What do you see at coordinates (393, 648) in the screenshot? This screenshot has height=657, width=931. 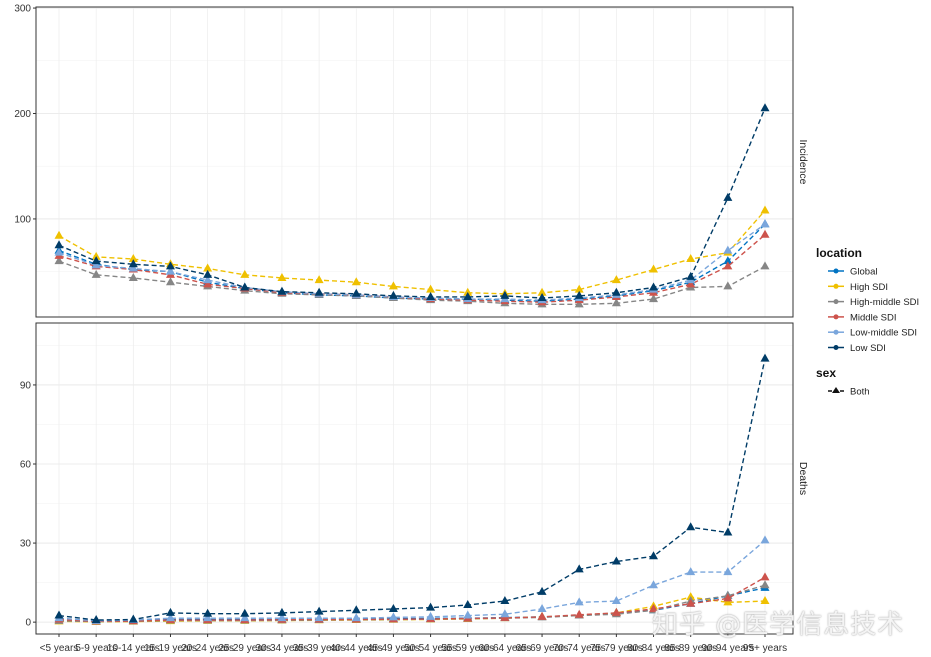 I see `x-tick-label: 45-49 years` at bounding box center [393, 648].